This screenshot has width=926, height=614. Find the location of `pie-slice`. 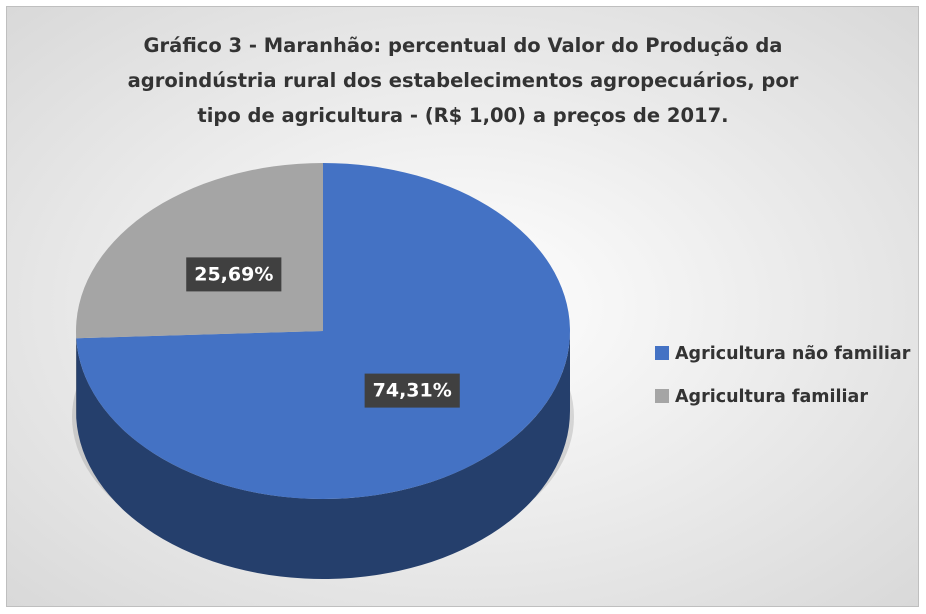

pie-slice is located at coordinates (200, 251).